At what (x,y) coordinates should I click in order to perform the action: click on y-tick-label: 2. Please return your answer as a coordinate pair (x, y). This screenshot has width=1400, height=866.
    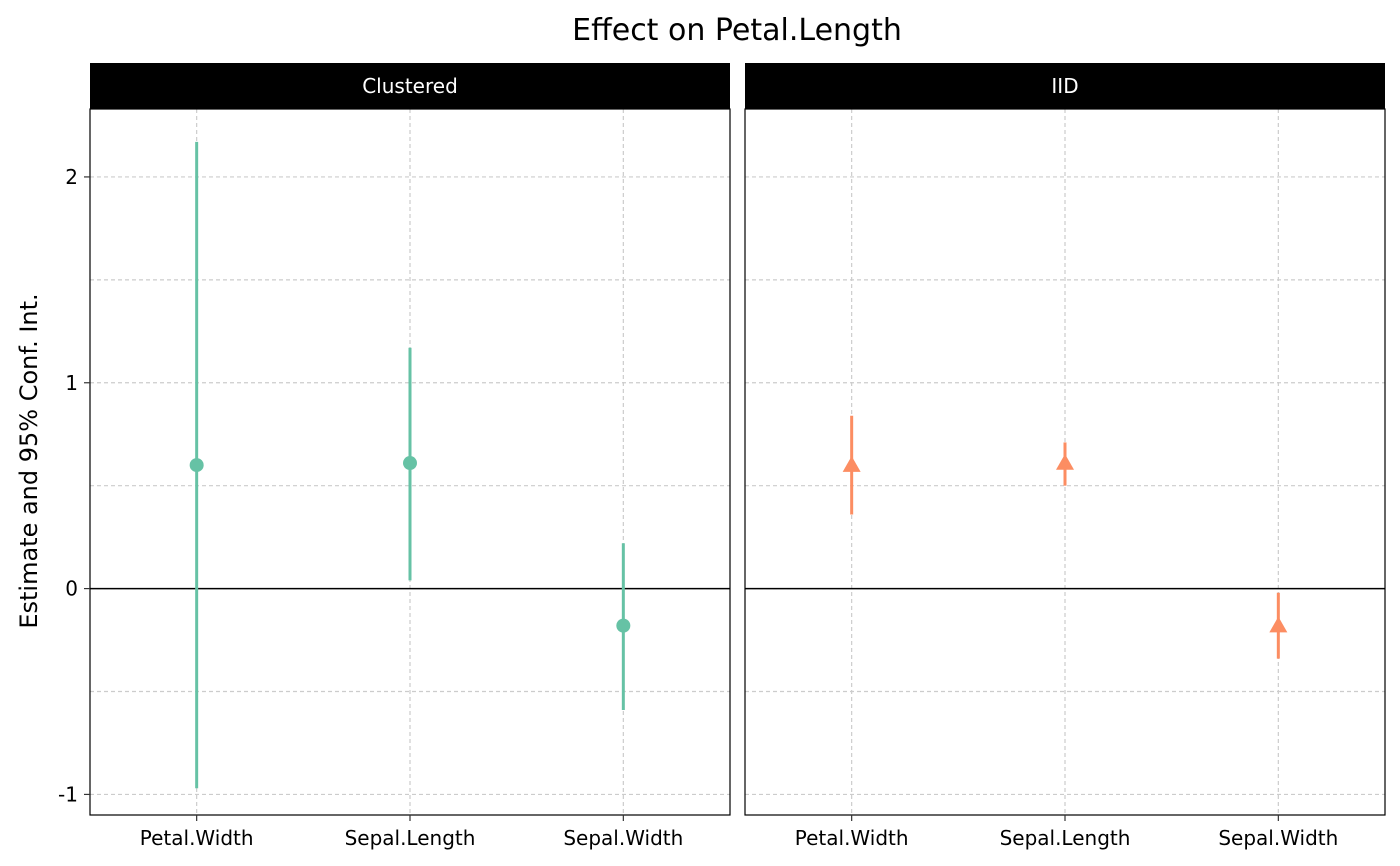
    Looking at the image, I should click on (71, 177).